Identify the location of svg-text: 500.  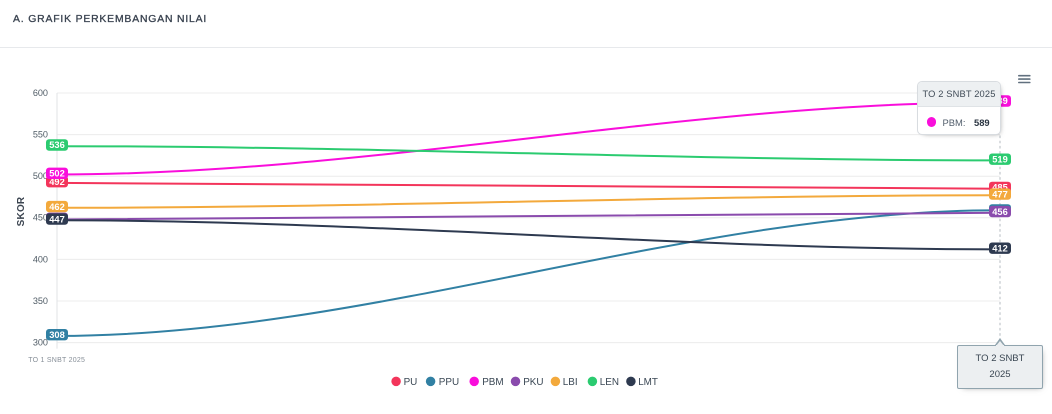
(40, 176).